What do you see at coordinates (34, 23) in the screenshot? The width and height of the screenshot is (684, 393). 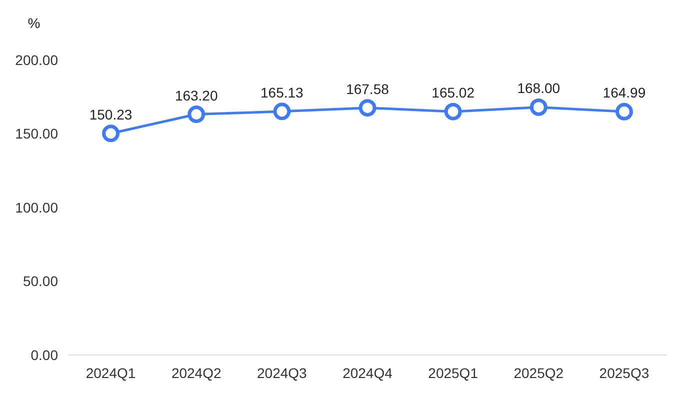 I see `y-axis-title: %` at bounding box center [34, 23].